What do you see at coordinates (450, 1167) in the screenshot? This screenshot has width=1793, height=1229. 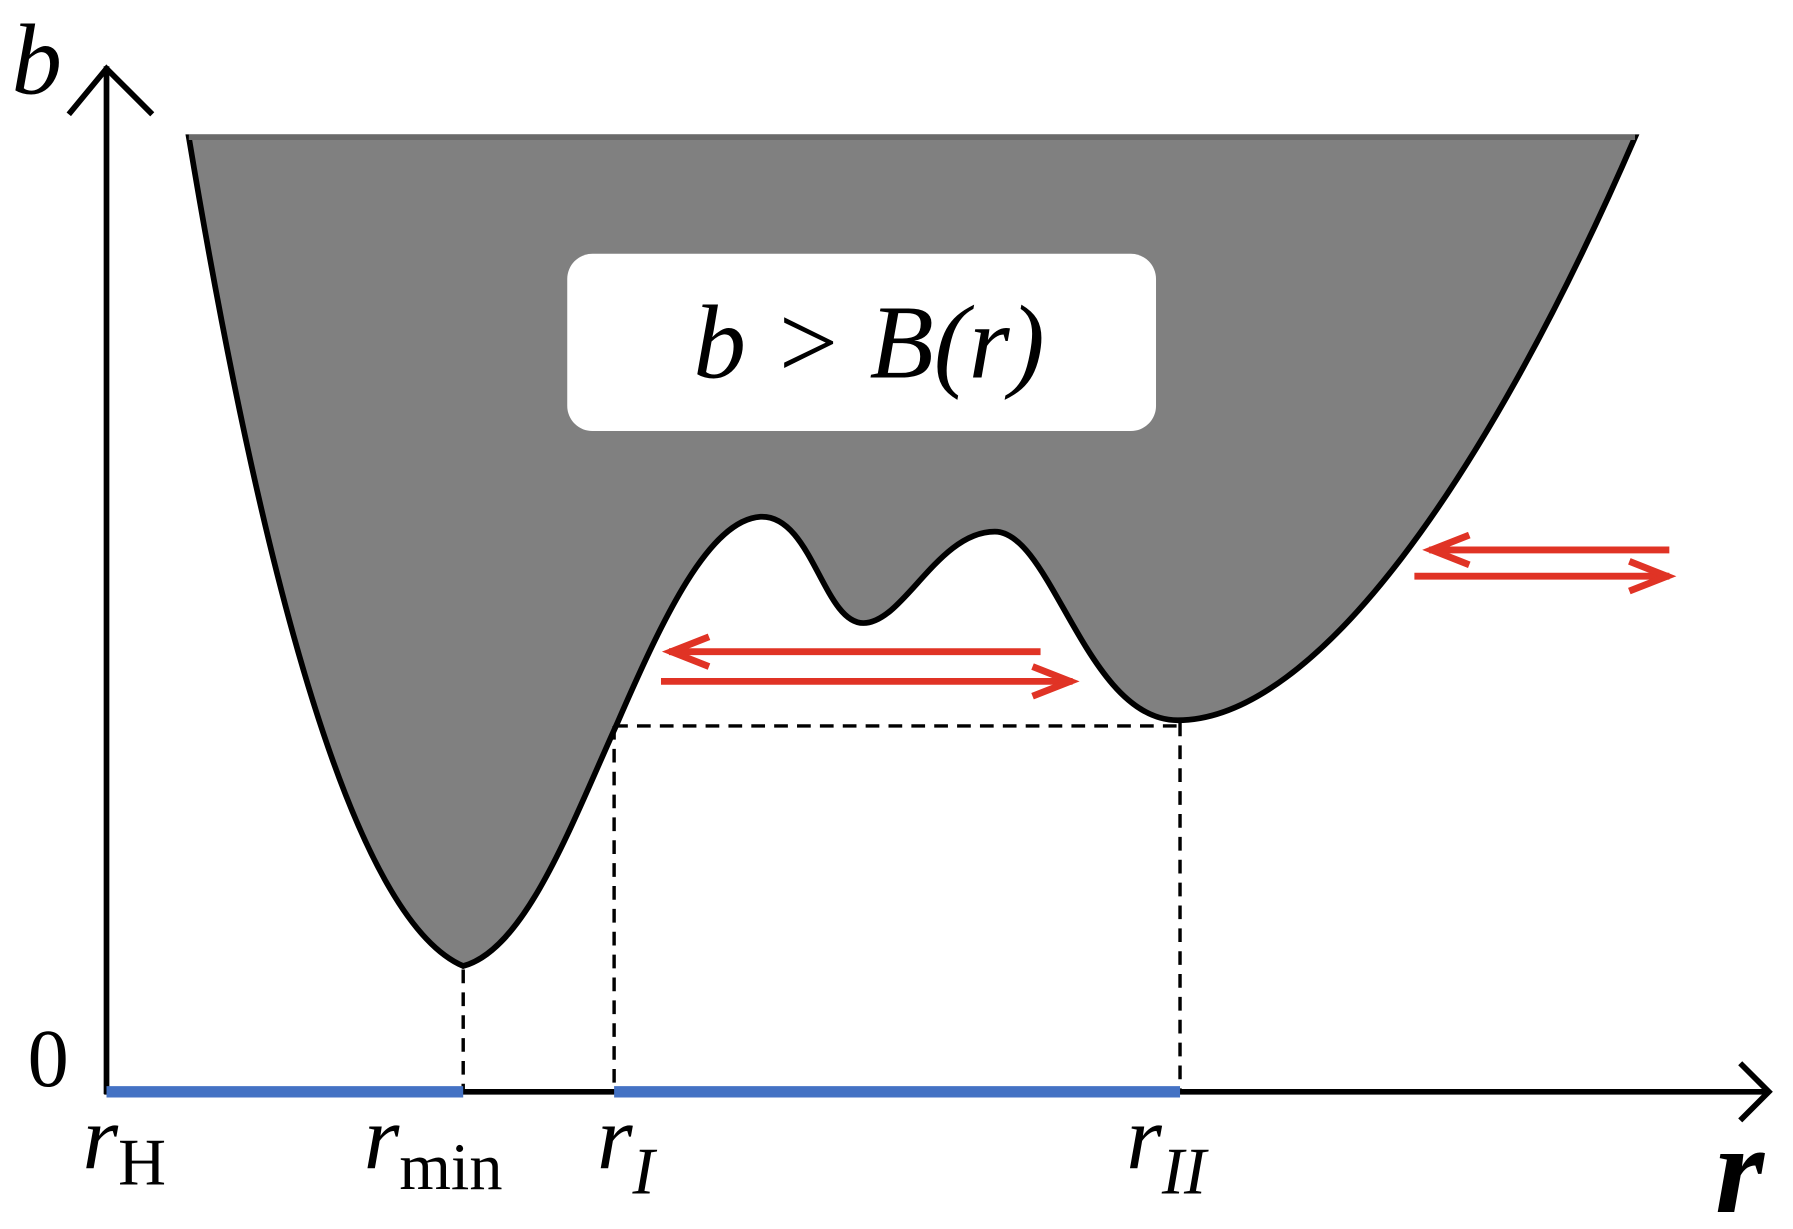 I see `label-part: min` at bounding box center [450, 1167].